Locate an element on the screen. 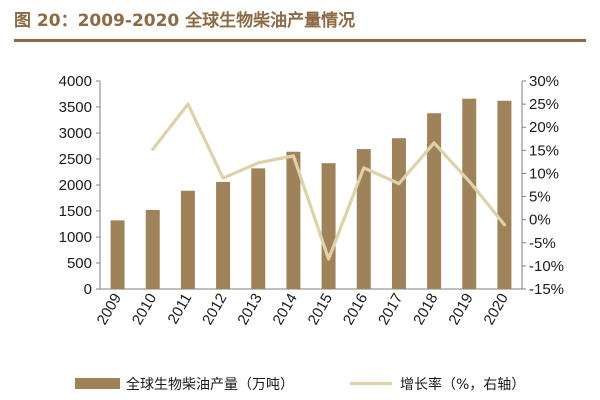  bar-2012 is located at coordinates (223, 235).